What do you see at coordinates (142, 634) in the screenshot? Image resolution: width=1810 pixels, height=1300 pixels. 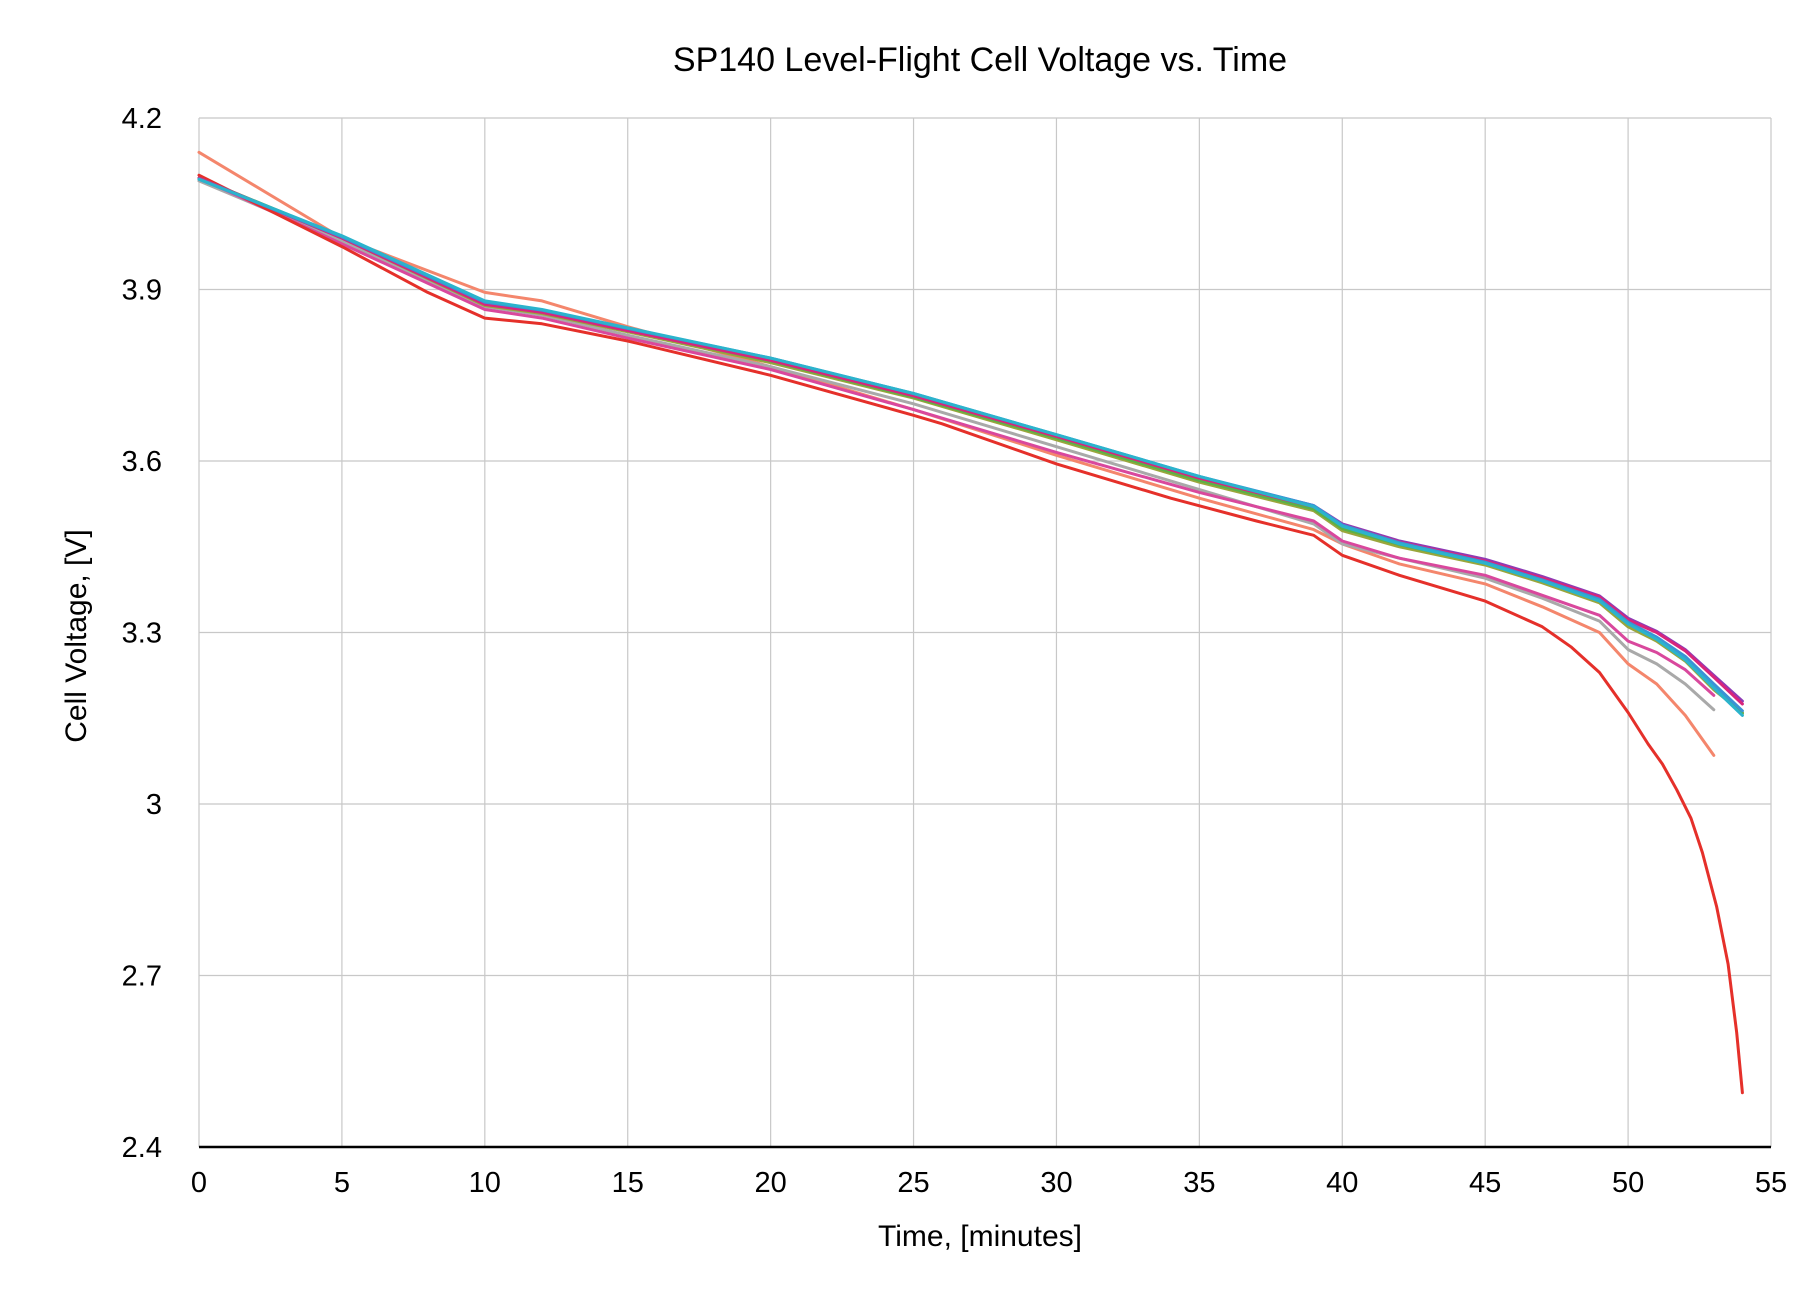 I see `y-tick-label: 3.3` at bounding box center [142, 634].